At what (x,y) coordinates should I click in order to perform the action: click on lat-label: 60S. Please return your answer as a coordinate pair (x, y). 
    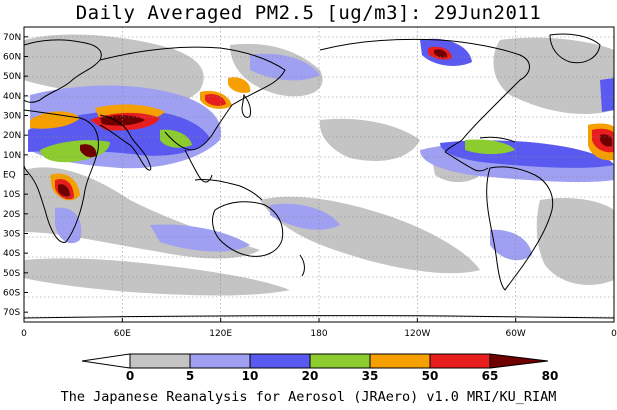
    Looking at the image, I should click on (11, 294).